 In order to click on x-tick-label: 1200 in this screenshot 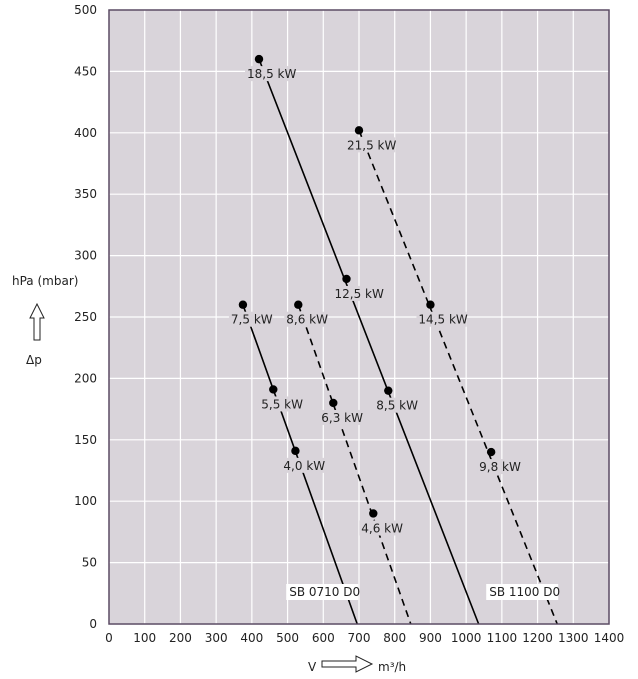, I will do `click(537, 638)`.